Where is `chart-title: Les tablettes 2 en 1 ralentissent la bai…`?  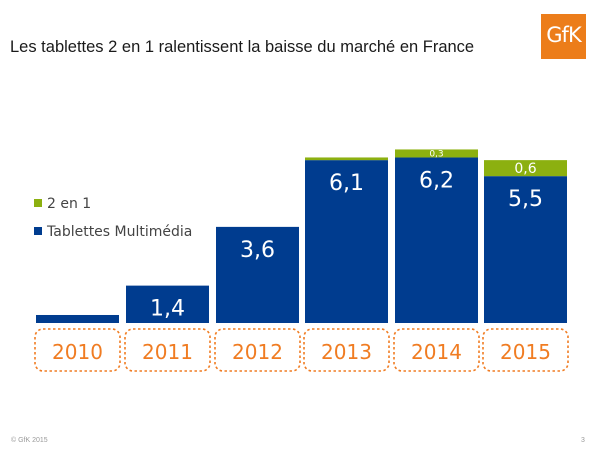 chart-title: Les tablettes 2 en 1 ralentissent la bai… is located at coordinates (242, 47).